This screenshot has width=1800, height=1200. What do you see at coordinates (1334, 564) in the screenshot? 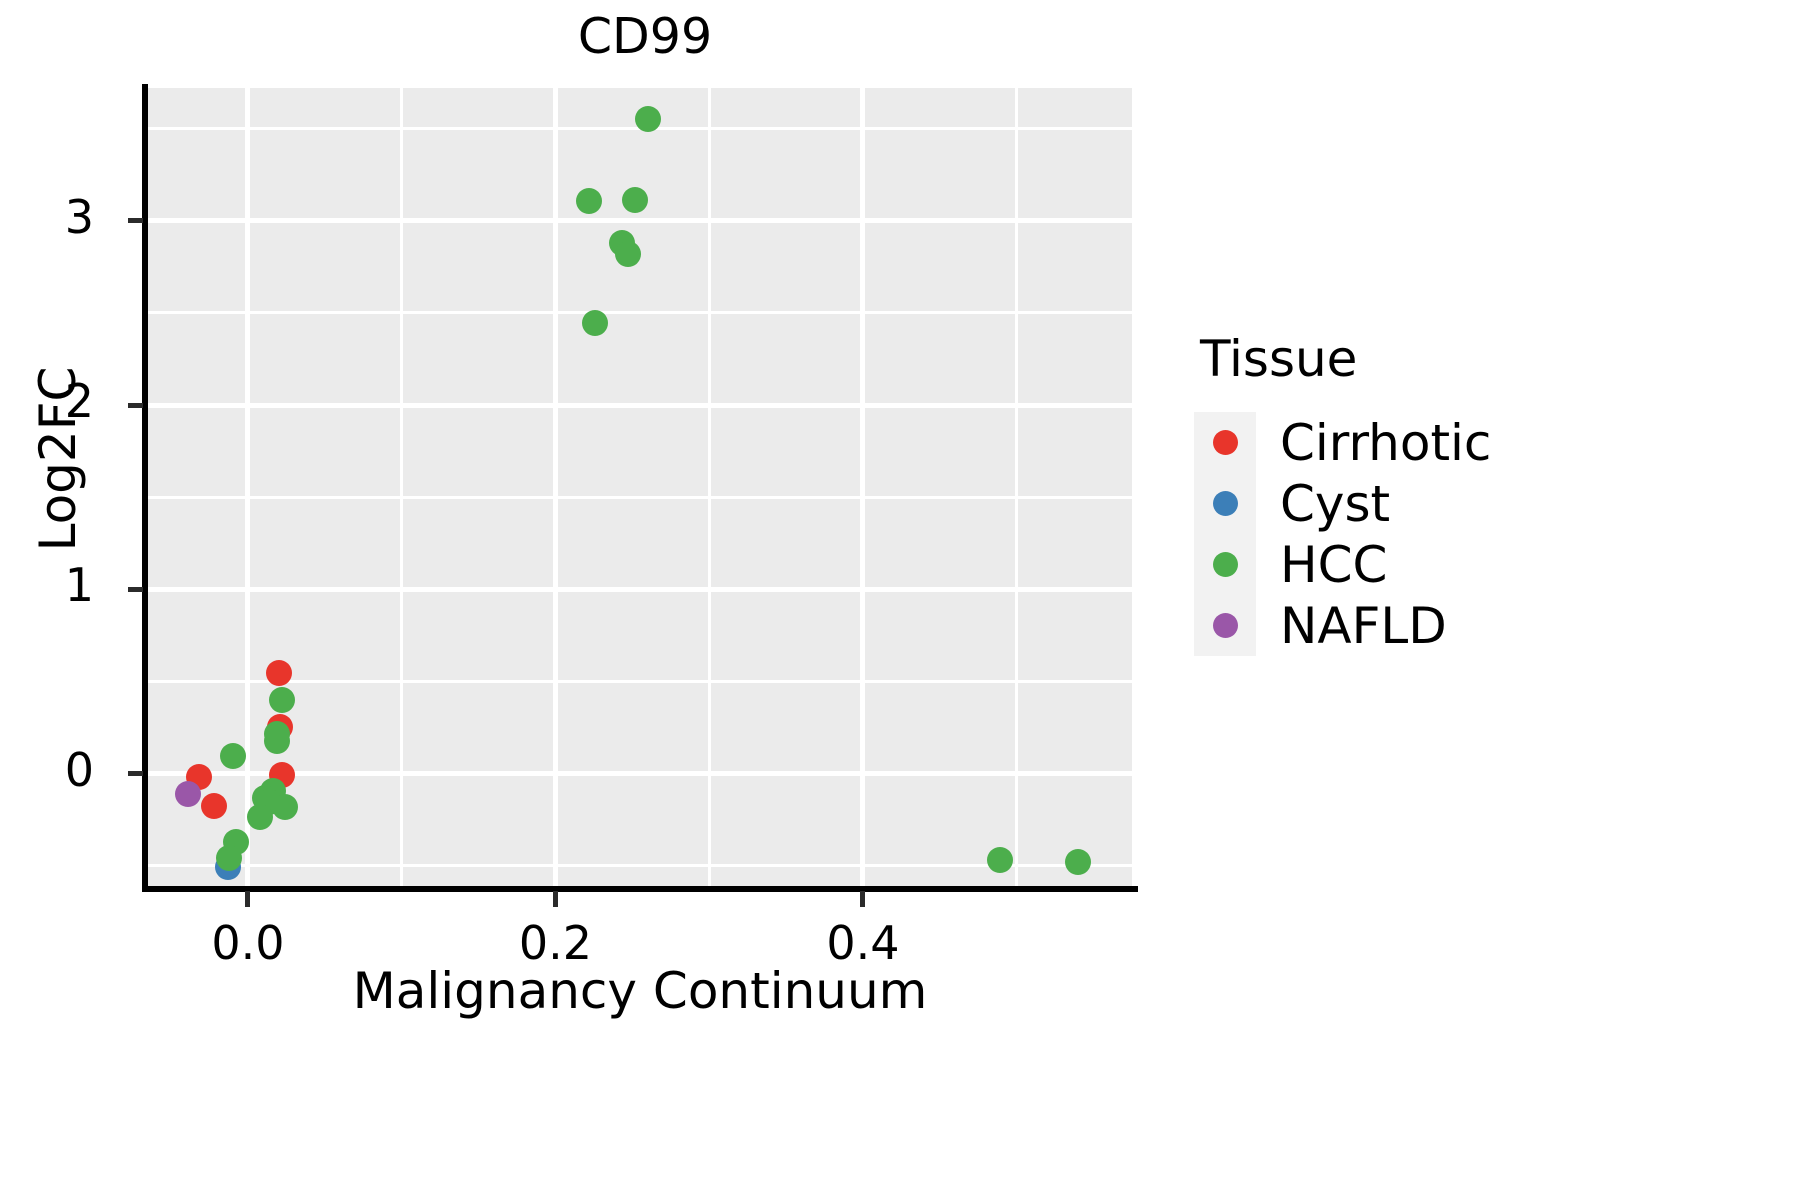
I see `legend-item-label: HCC` at bounding box center [1334, 564].